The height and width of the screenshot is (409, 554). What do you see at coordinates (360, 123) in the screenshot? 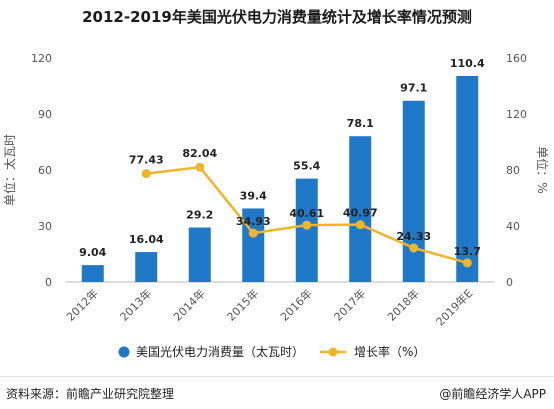
I see `bar-data-label: 78.1` at bounding box center [360, 123].